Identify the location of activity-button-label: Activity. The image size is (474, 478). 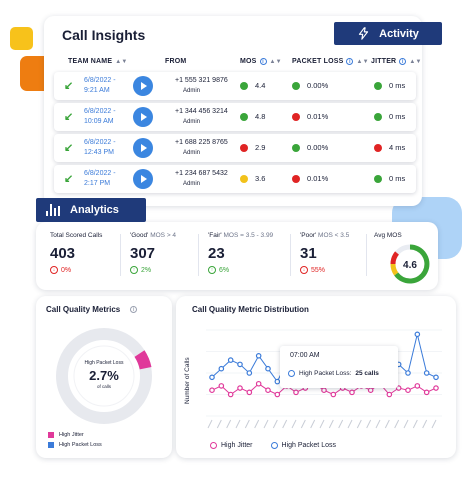
(399, 33).